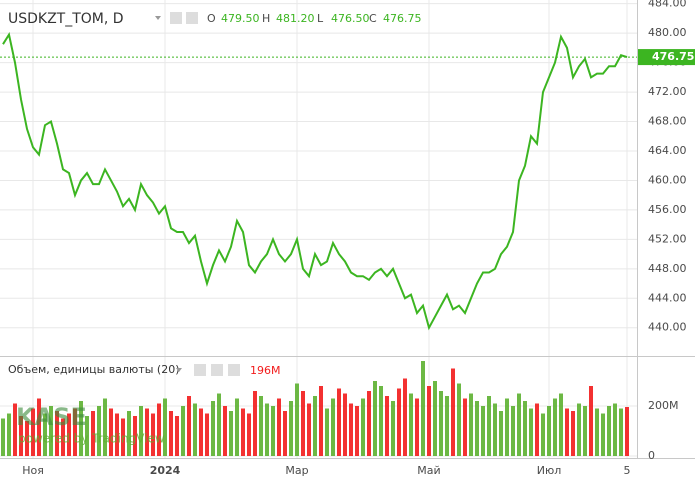  What do you see at coordinates (667, 238) in the screenshot?
I see `y-tick-label: 452.00` at bounding box center [667, 238].